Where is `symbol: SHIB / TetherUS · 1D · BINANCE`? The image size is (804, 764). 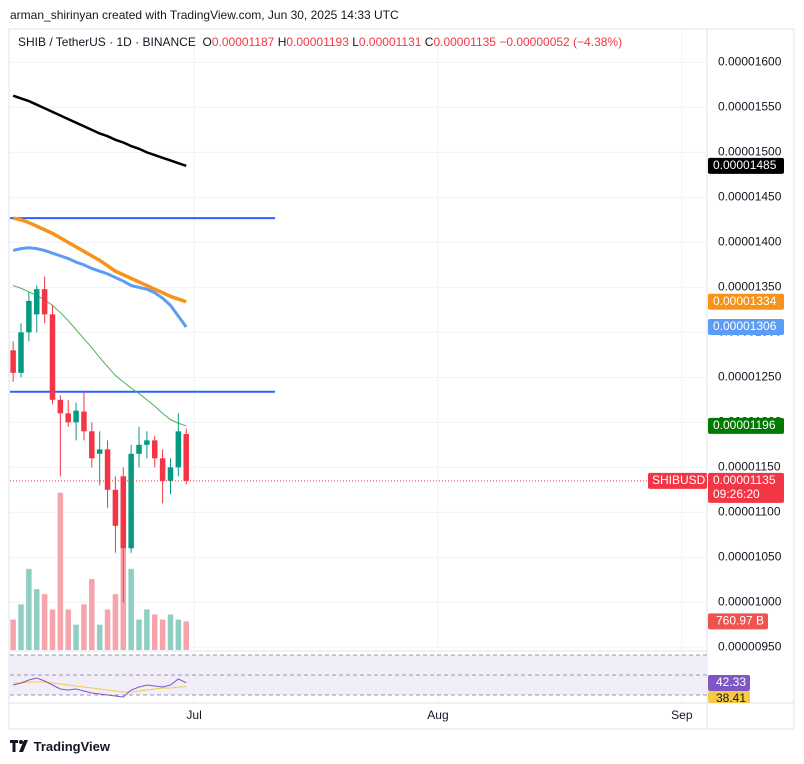
symbol: SHIB / TetherUS · 1D · BINANCE is located at coordinates (107, 42).